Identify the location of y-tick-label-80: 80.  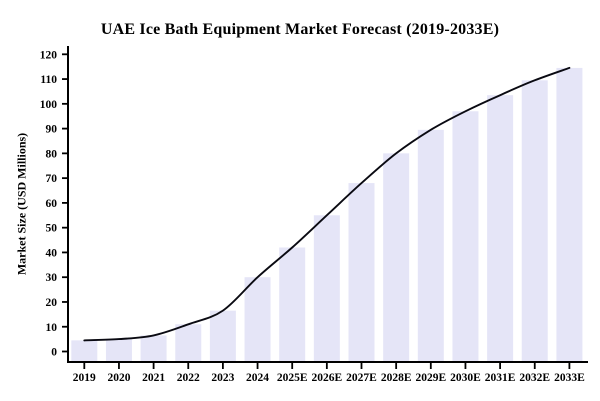
(52, 154).